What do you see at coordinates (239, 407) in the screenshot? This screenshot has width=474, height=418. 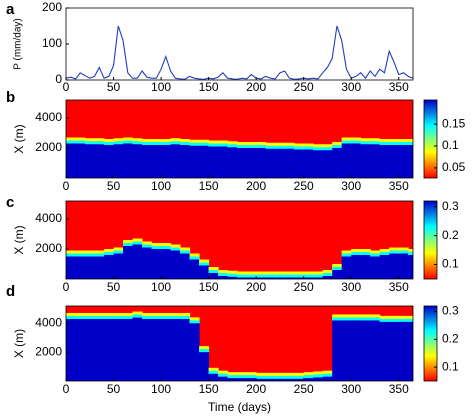 I see `x-axis-label: Time (days)` at bounding box center [239, 407].